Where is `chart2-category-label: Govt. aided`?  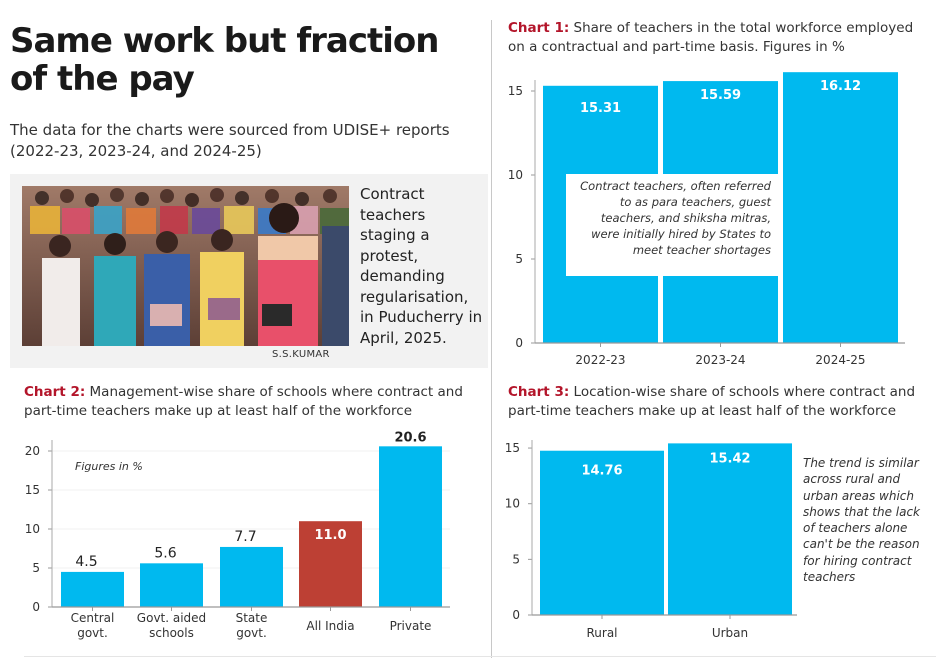
chart2-category-label: Govt. aided is located at coordinates (171, 618).